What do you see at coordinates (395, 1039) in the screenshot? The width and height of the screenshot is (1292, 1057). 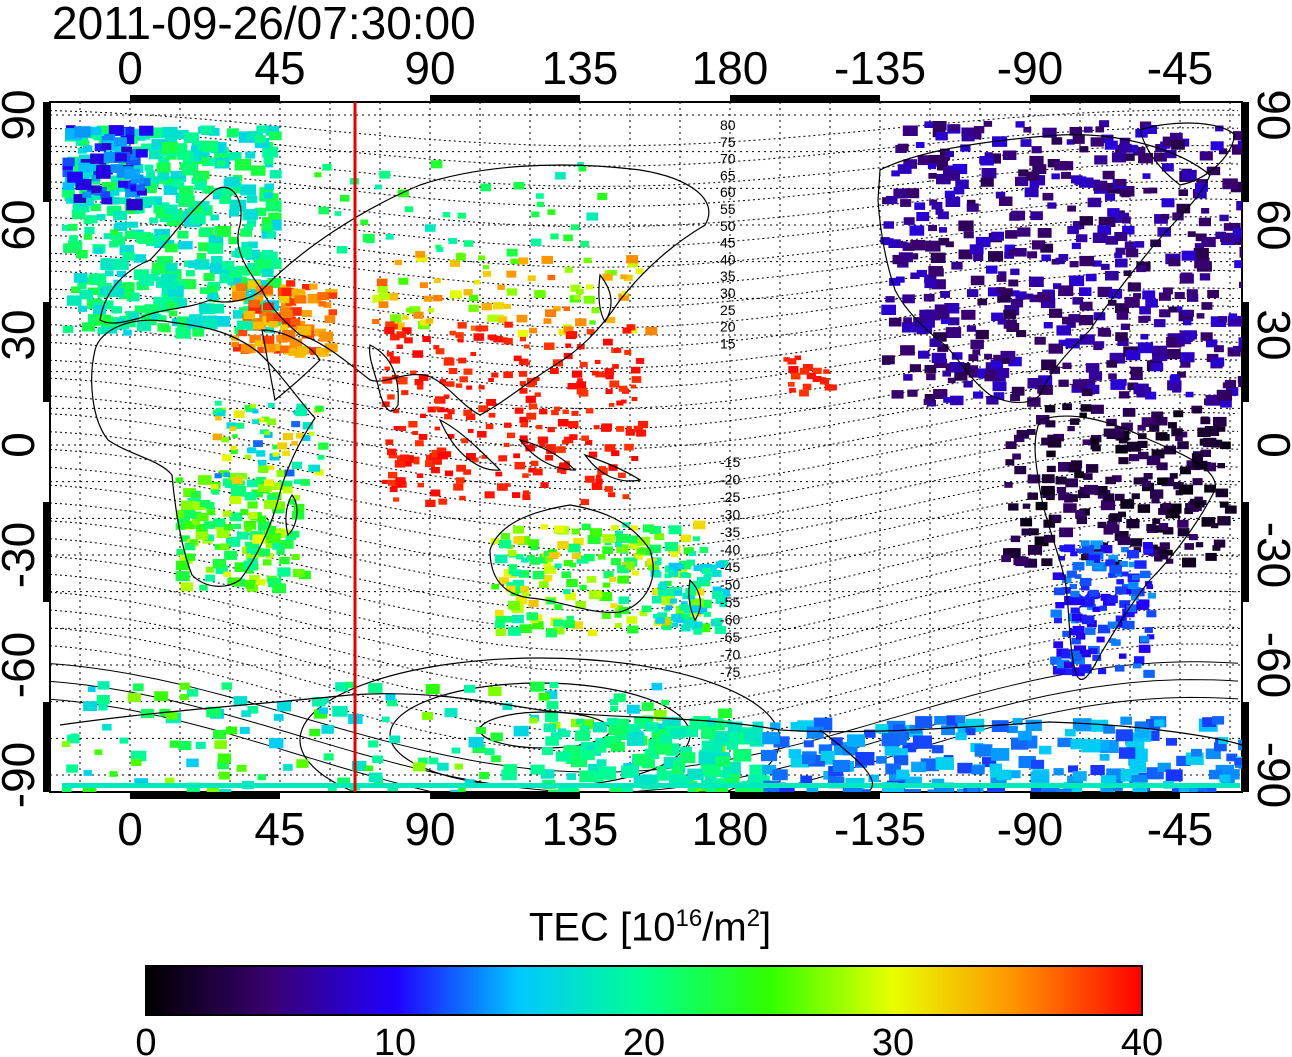 I see `colorbar-tick-label: 10` at bounding box center [395, 1039].